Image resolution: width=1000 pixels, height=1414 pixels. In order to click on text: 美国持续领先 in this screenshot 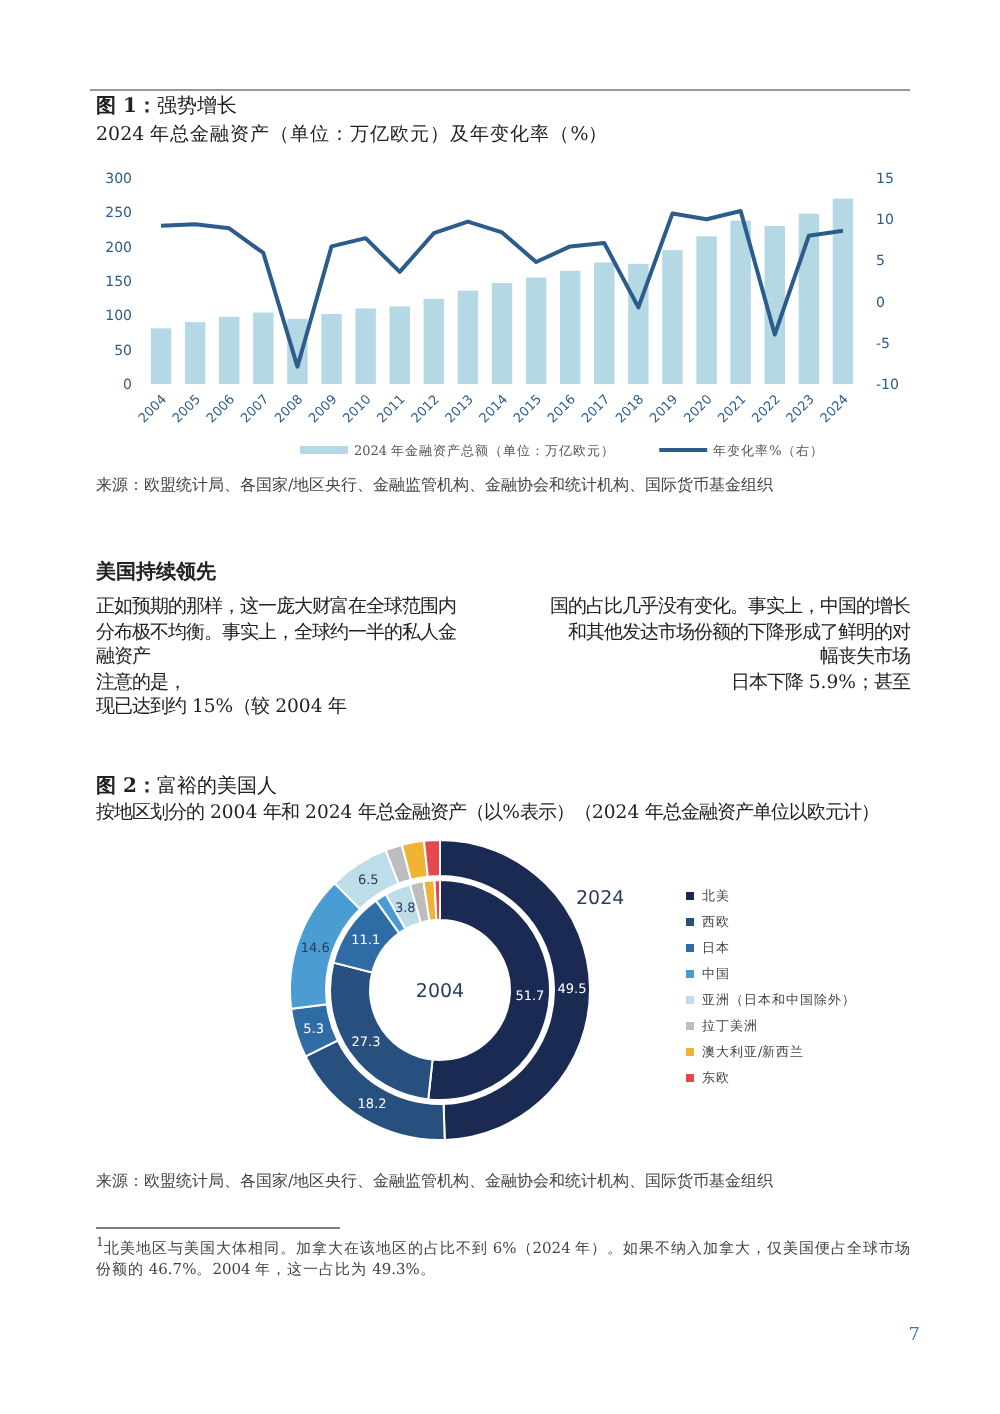, I will do `click(156, 573)`.